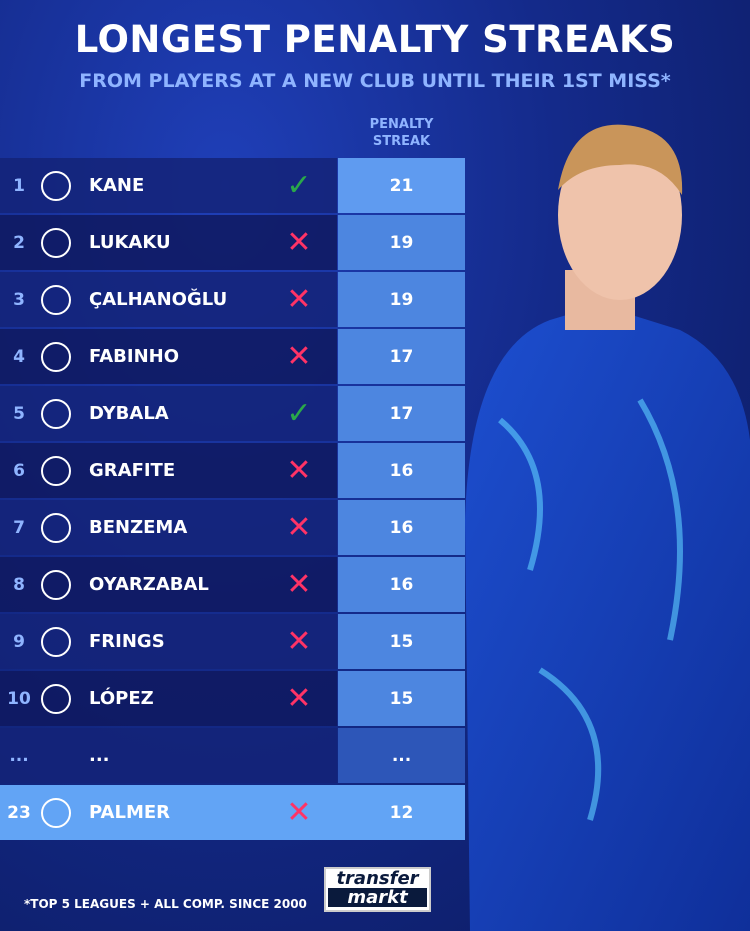 Image resolution: width=750 pixels, height=931 pixels. What do you see at coordinates (165, 904) in the screenshot?
I see `footnote: *TOP 5 LEAGUES + ALL COMP. SINCE 2000` at bounding box center [165, 904].